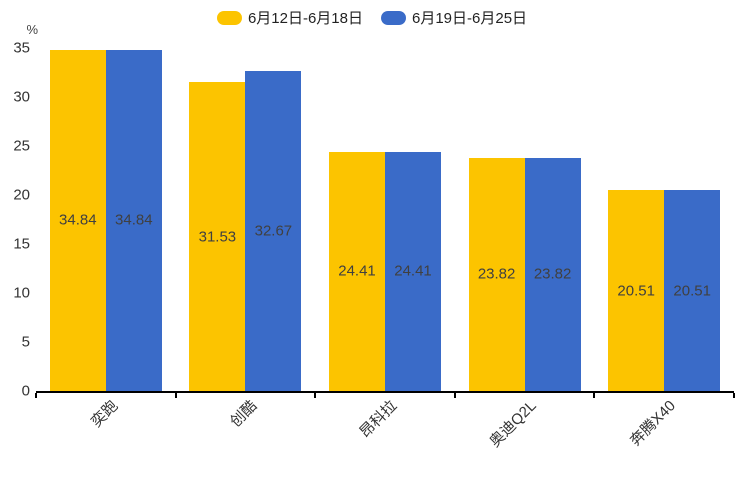 This screenshot has height=496, width=744. I want to click on y-axis-unit-label: %, so click(32, 29).